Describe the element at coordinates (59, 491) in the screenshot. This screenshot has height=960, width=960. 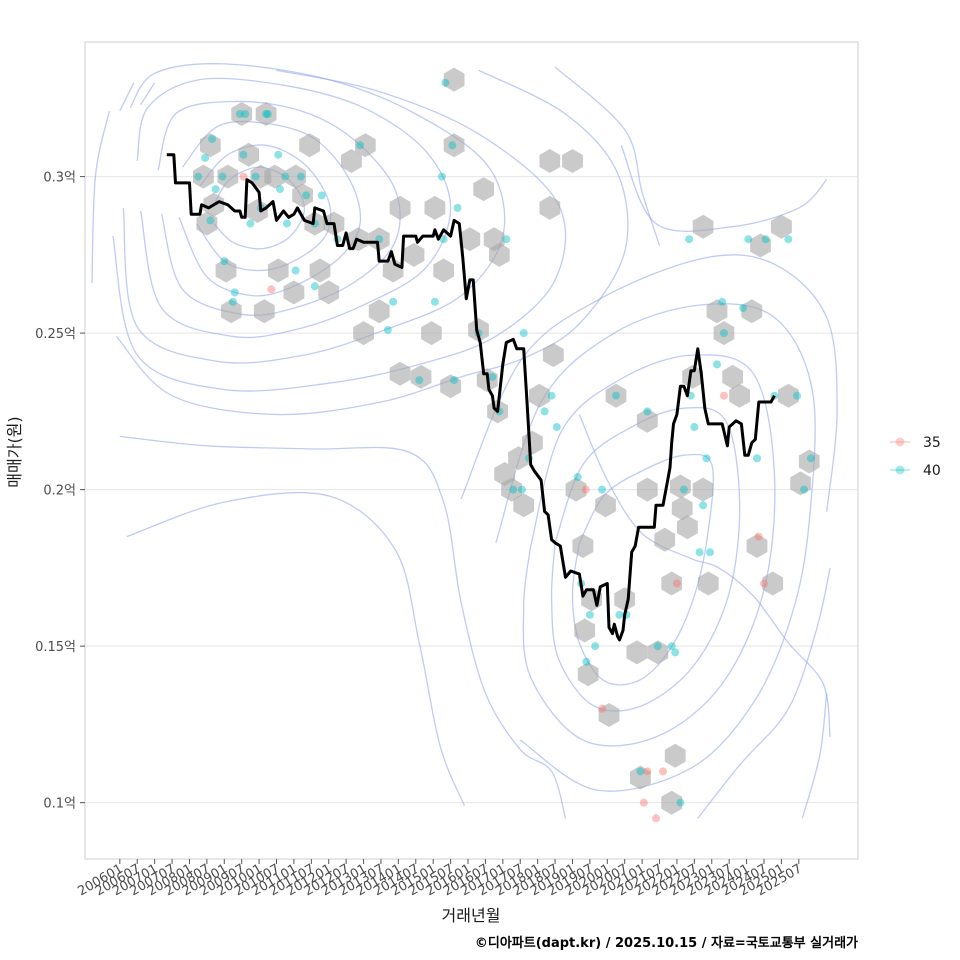
I see `y-tick-label: 0.2억` at that location.